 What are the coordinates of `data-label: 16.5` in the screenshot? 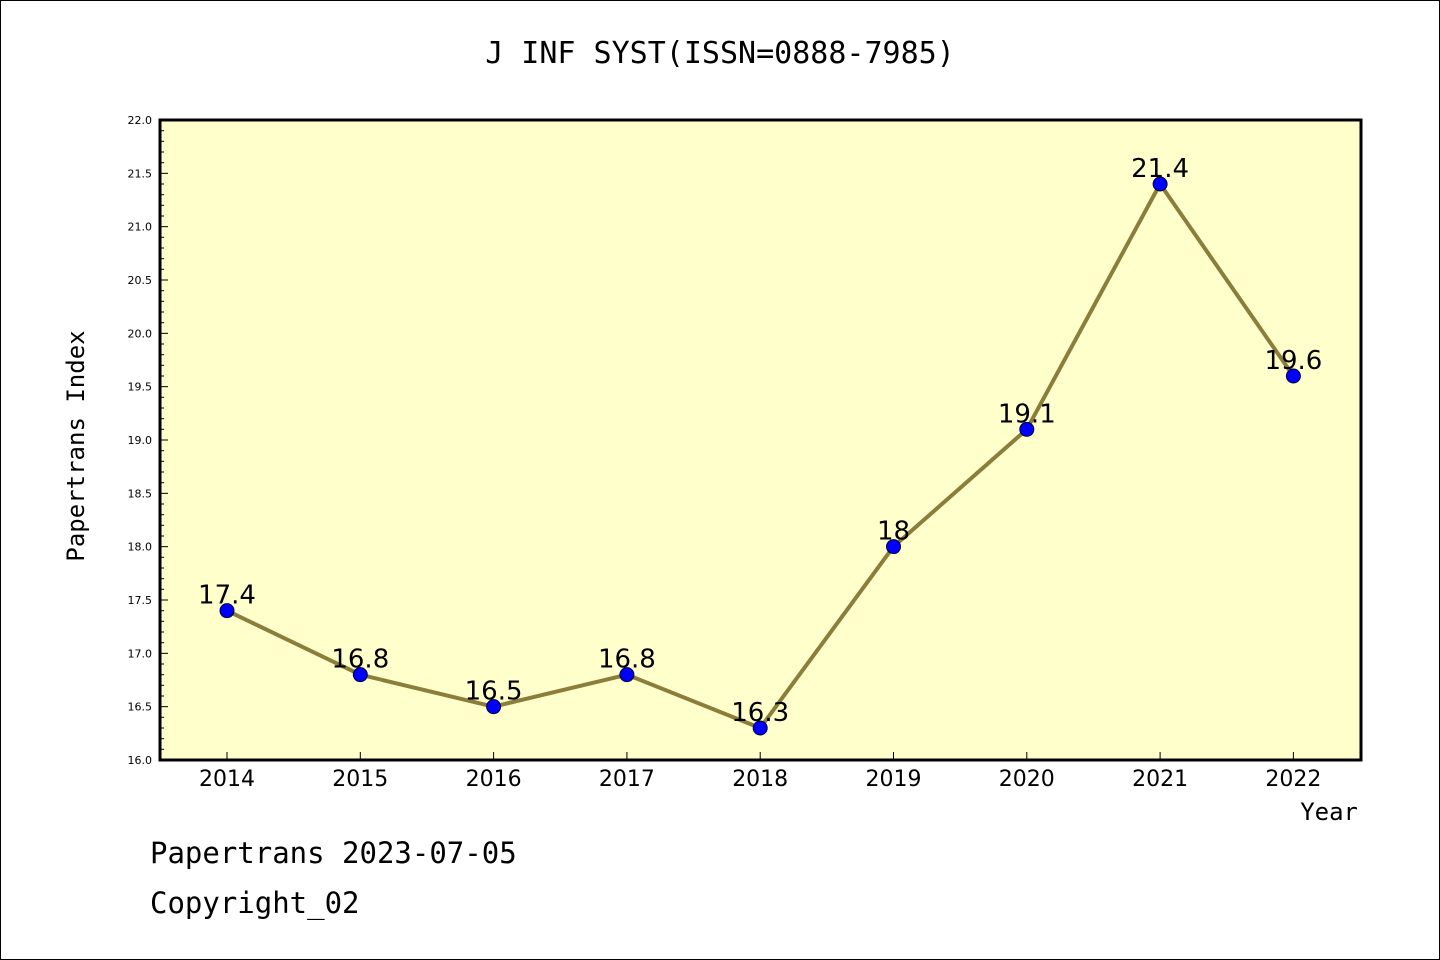 It's located at (494, 692).